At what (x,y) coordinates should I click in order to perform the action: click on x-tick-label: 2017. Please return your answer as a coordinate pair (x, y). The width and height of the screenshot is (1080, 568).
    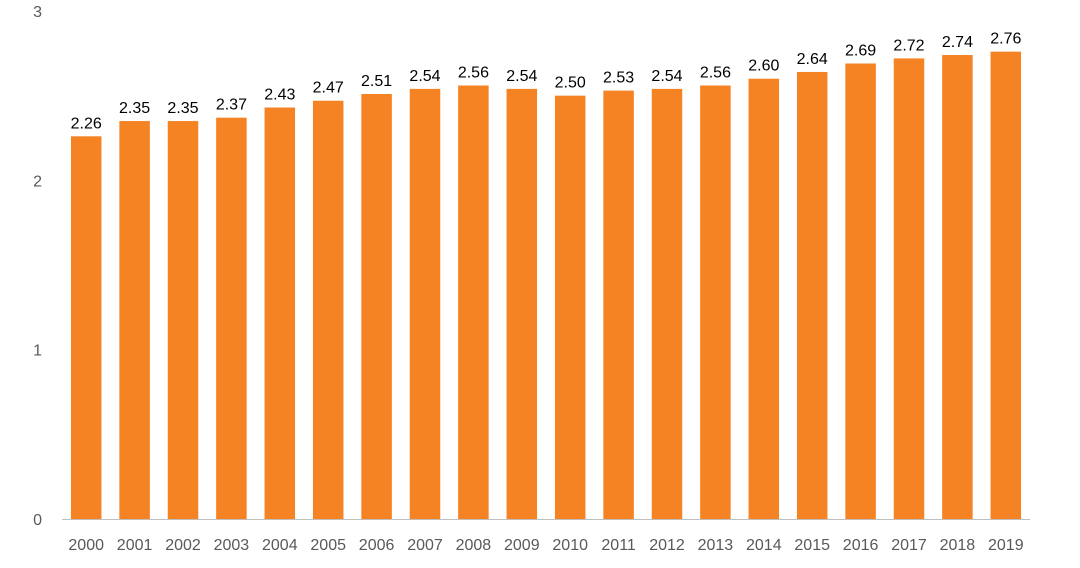
    Looking at the image, I should click on (909, 545).